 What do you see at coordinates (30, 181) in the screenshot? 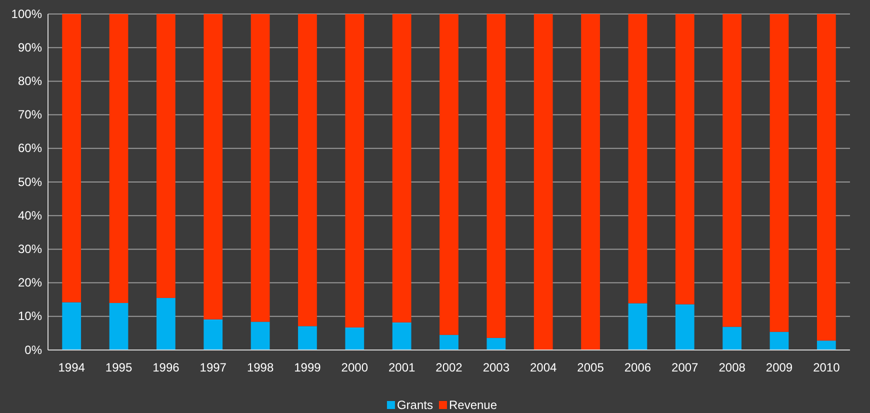
I see `y-tick-label: 50%` at bounding box center [30, 181].